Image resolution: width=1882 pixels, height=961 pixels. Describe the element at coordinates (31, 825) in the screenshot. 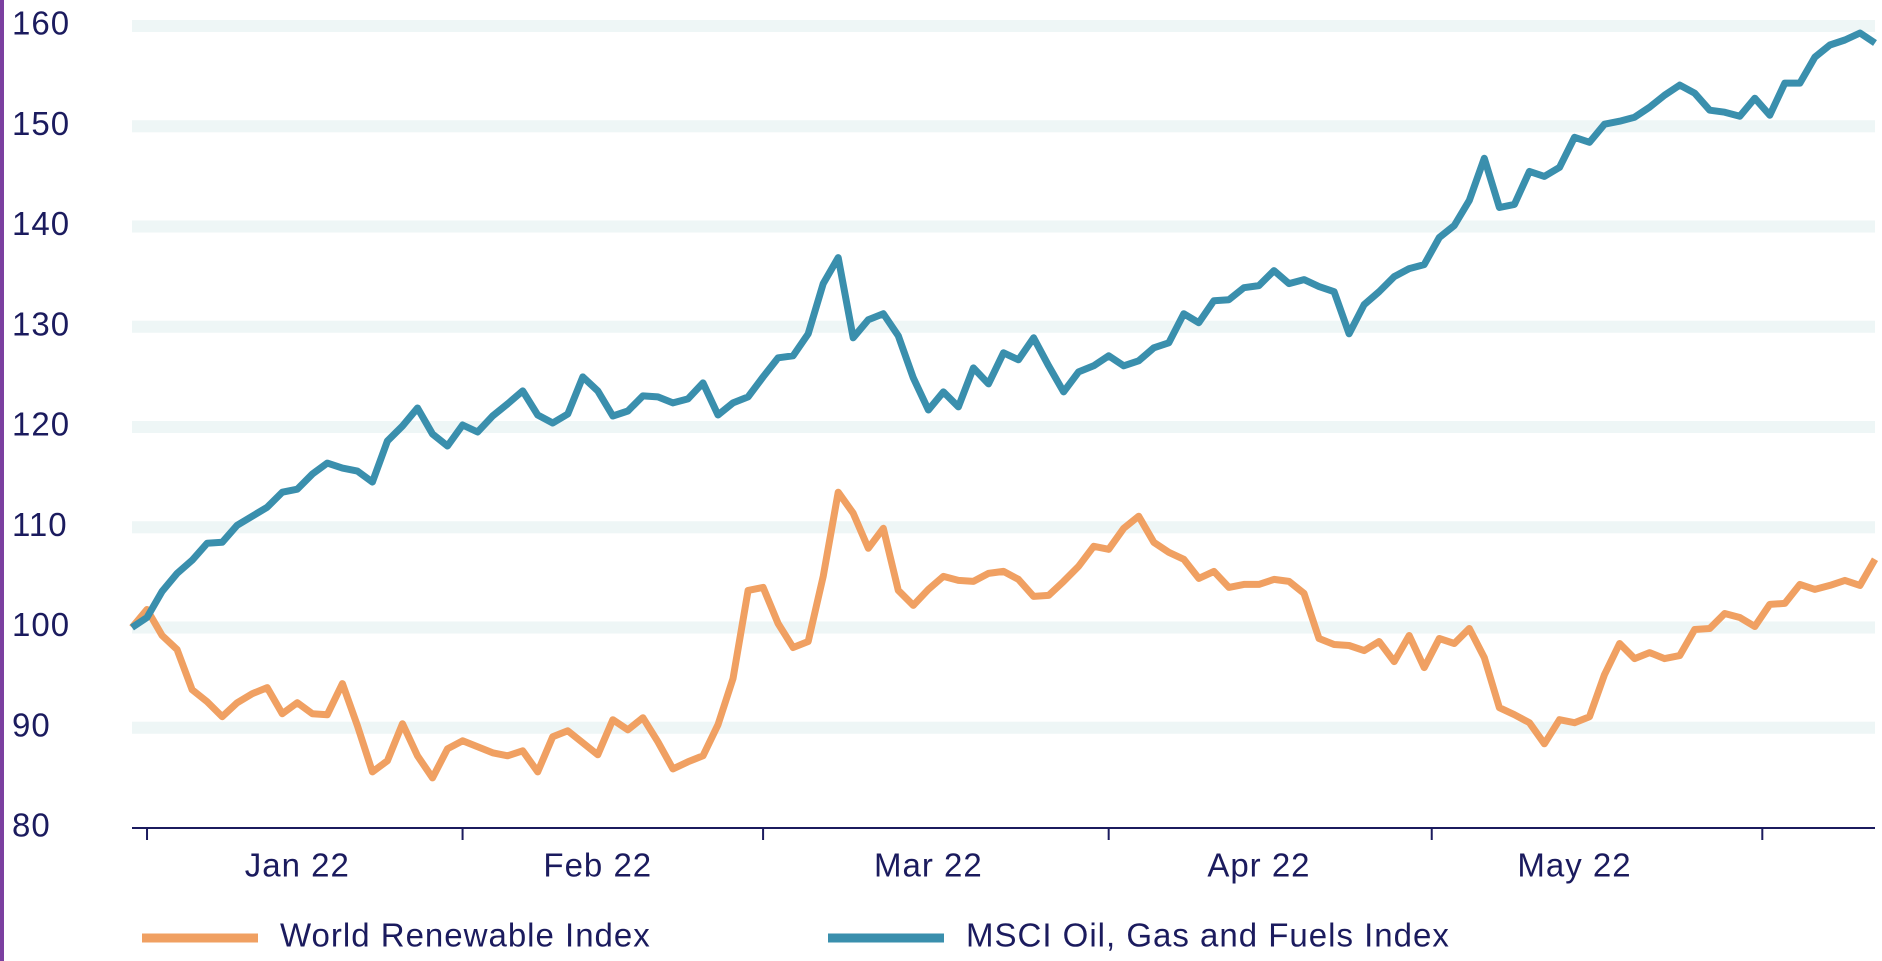

I see `y-tick-label: 80` at that location.